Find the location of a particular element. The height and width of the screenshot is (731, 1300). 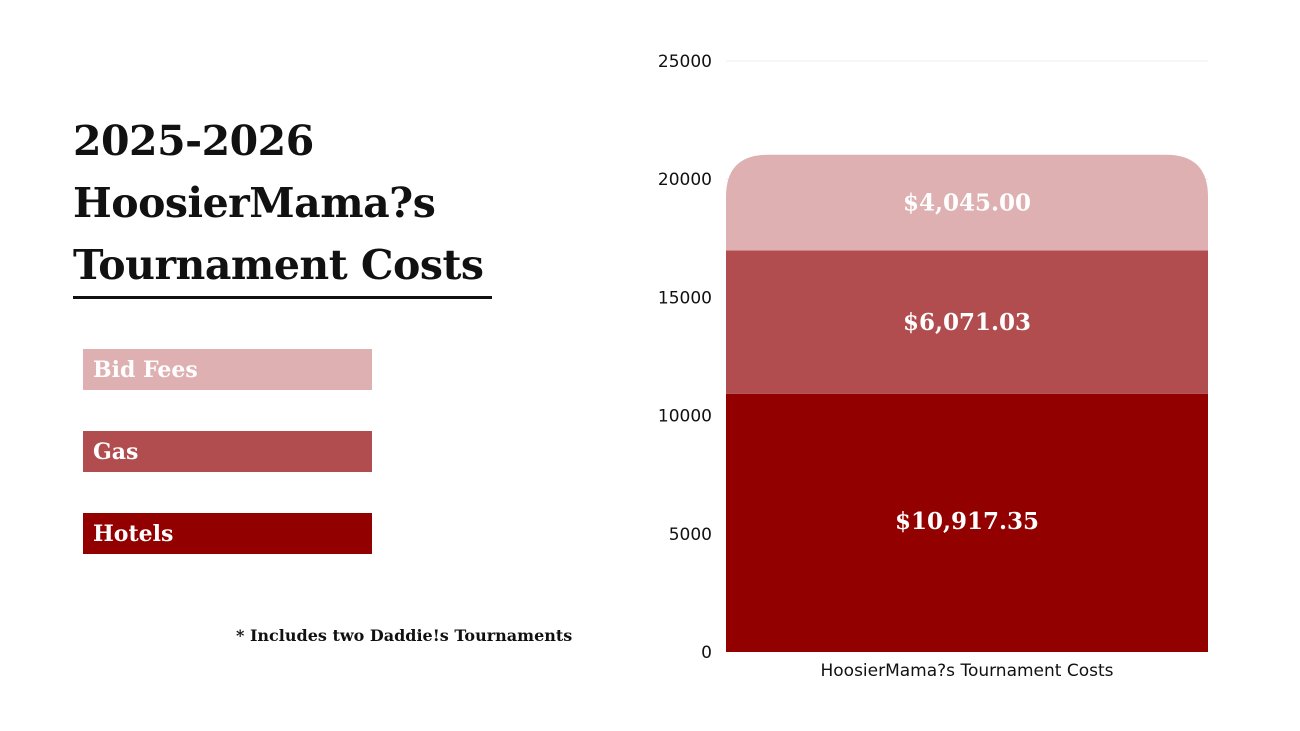

legend-label: Gas is located at coordinates (116, 452).